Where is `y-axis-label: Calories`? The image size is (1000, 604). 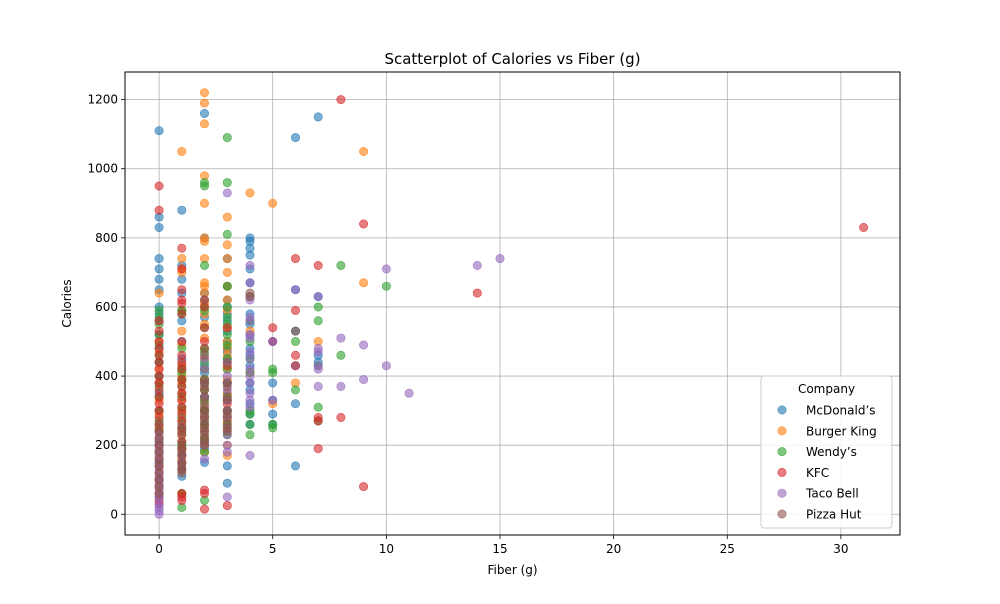 y-axis-label: Calories is located at coordinates (67, 303).